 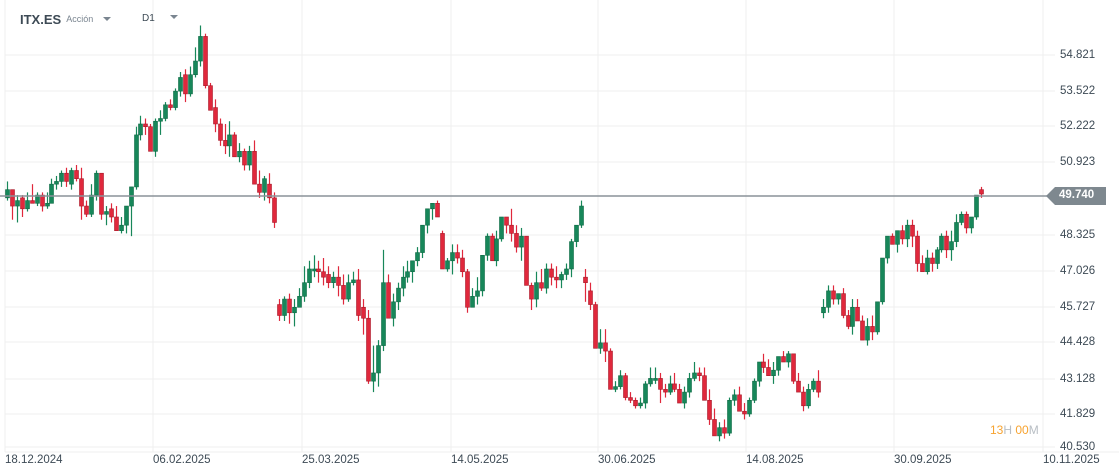 I want to click on y-tick-label: 47.026, so click(x=1078, y=271).